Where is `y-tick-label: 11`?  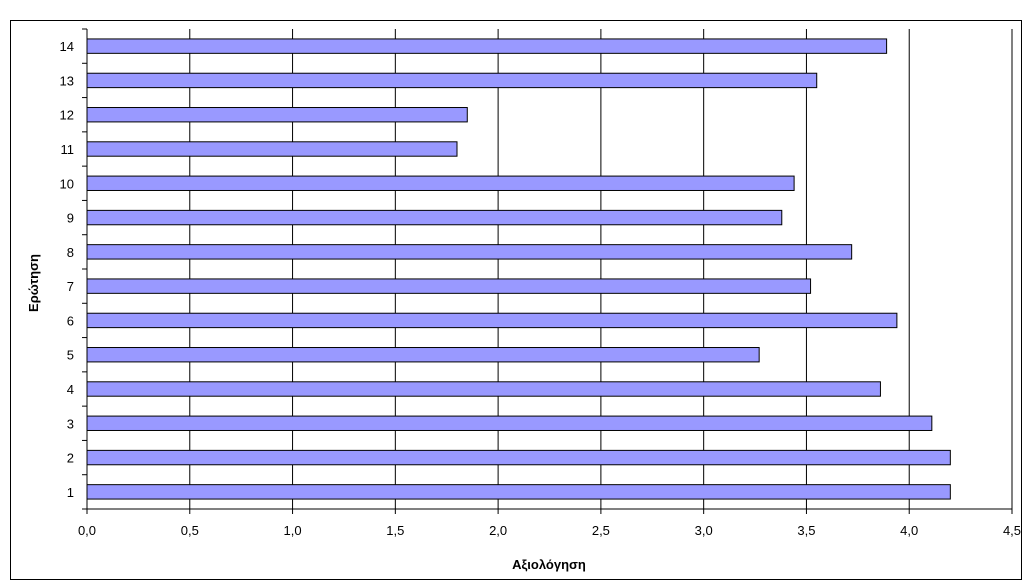 y-tick-label: 11 is located at coordinates (68, 149).